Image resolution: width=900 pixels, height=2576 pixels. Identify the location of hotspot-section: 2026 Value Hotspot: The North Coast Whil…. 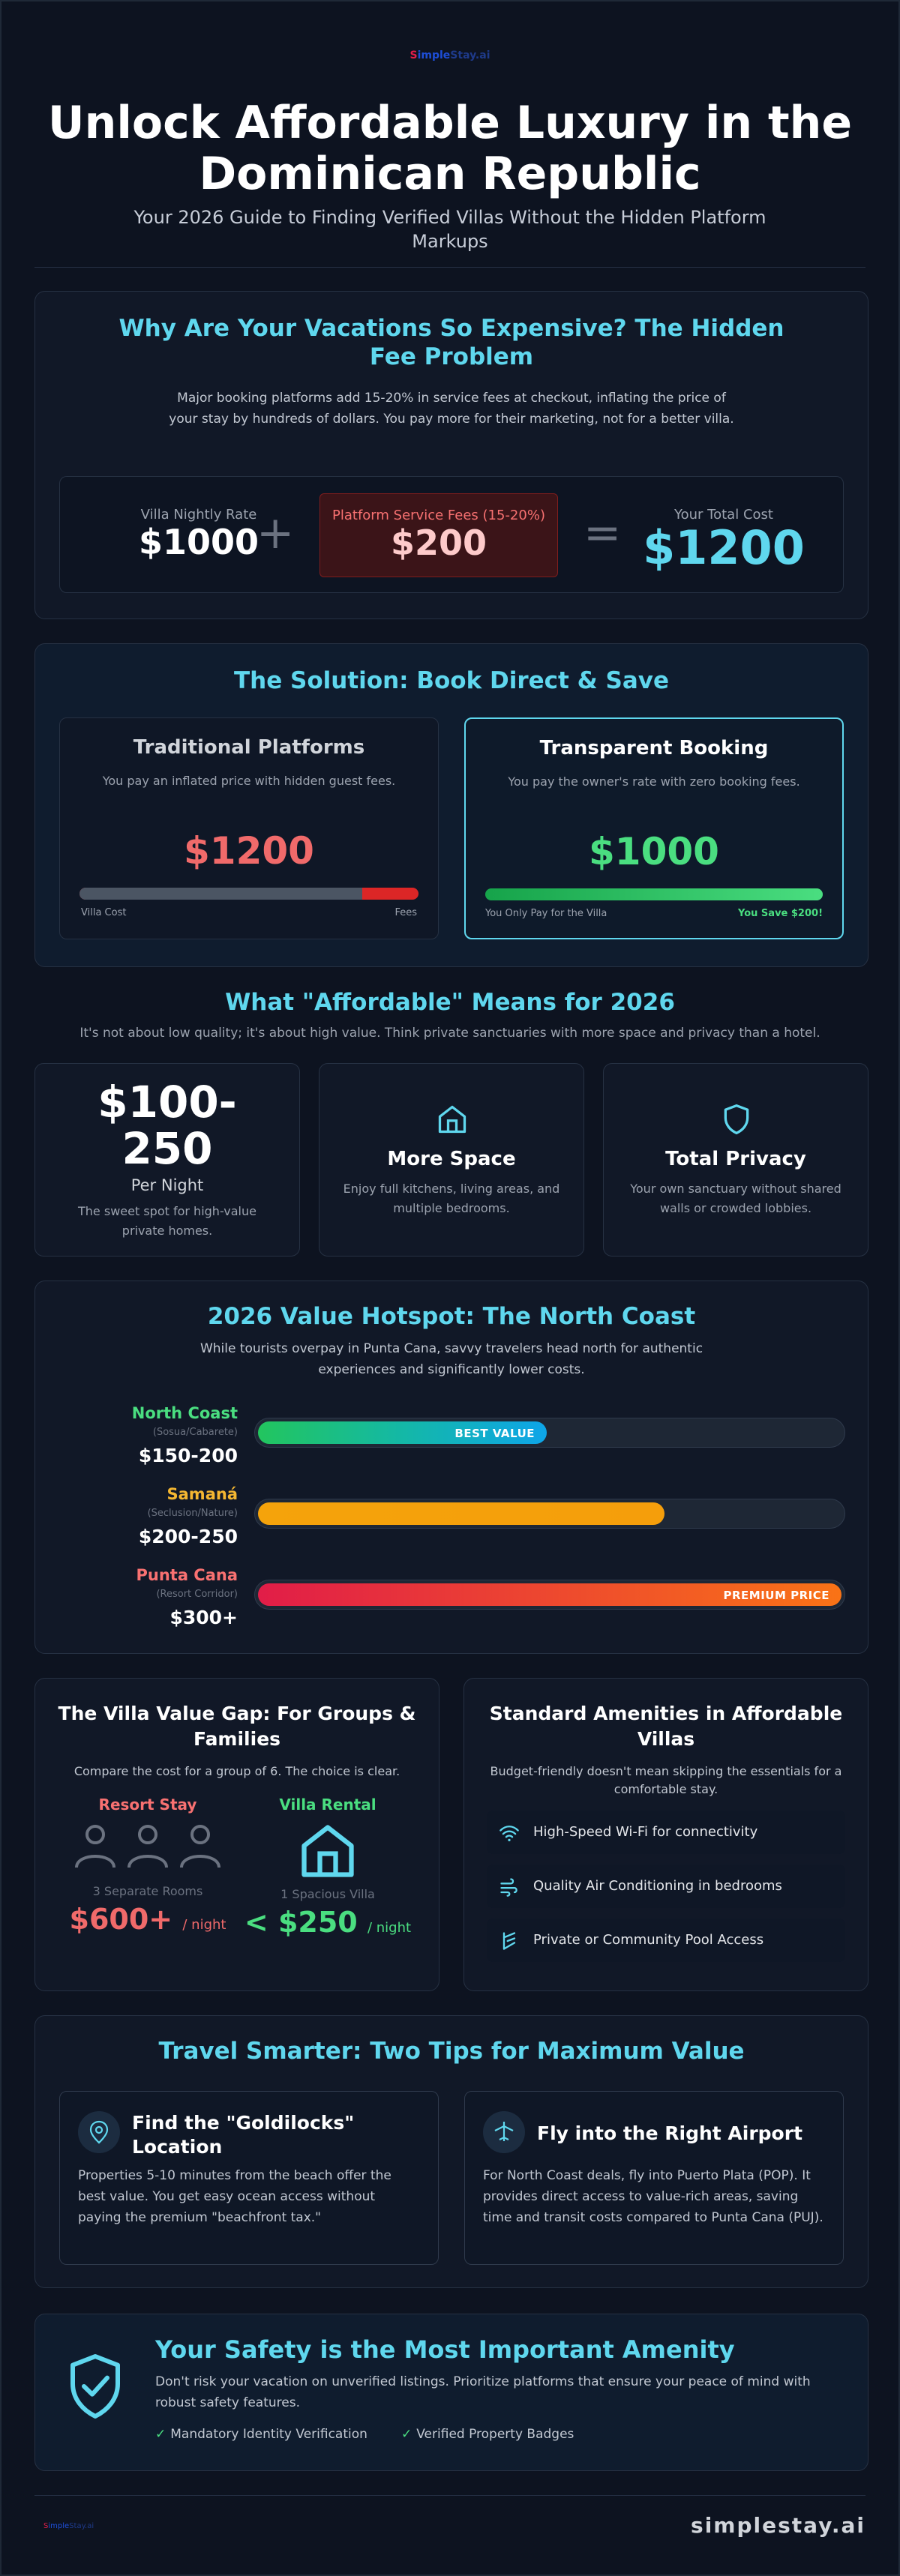
(451, 1467).